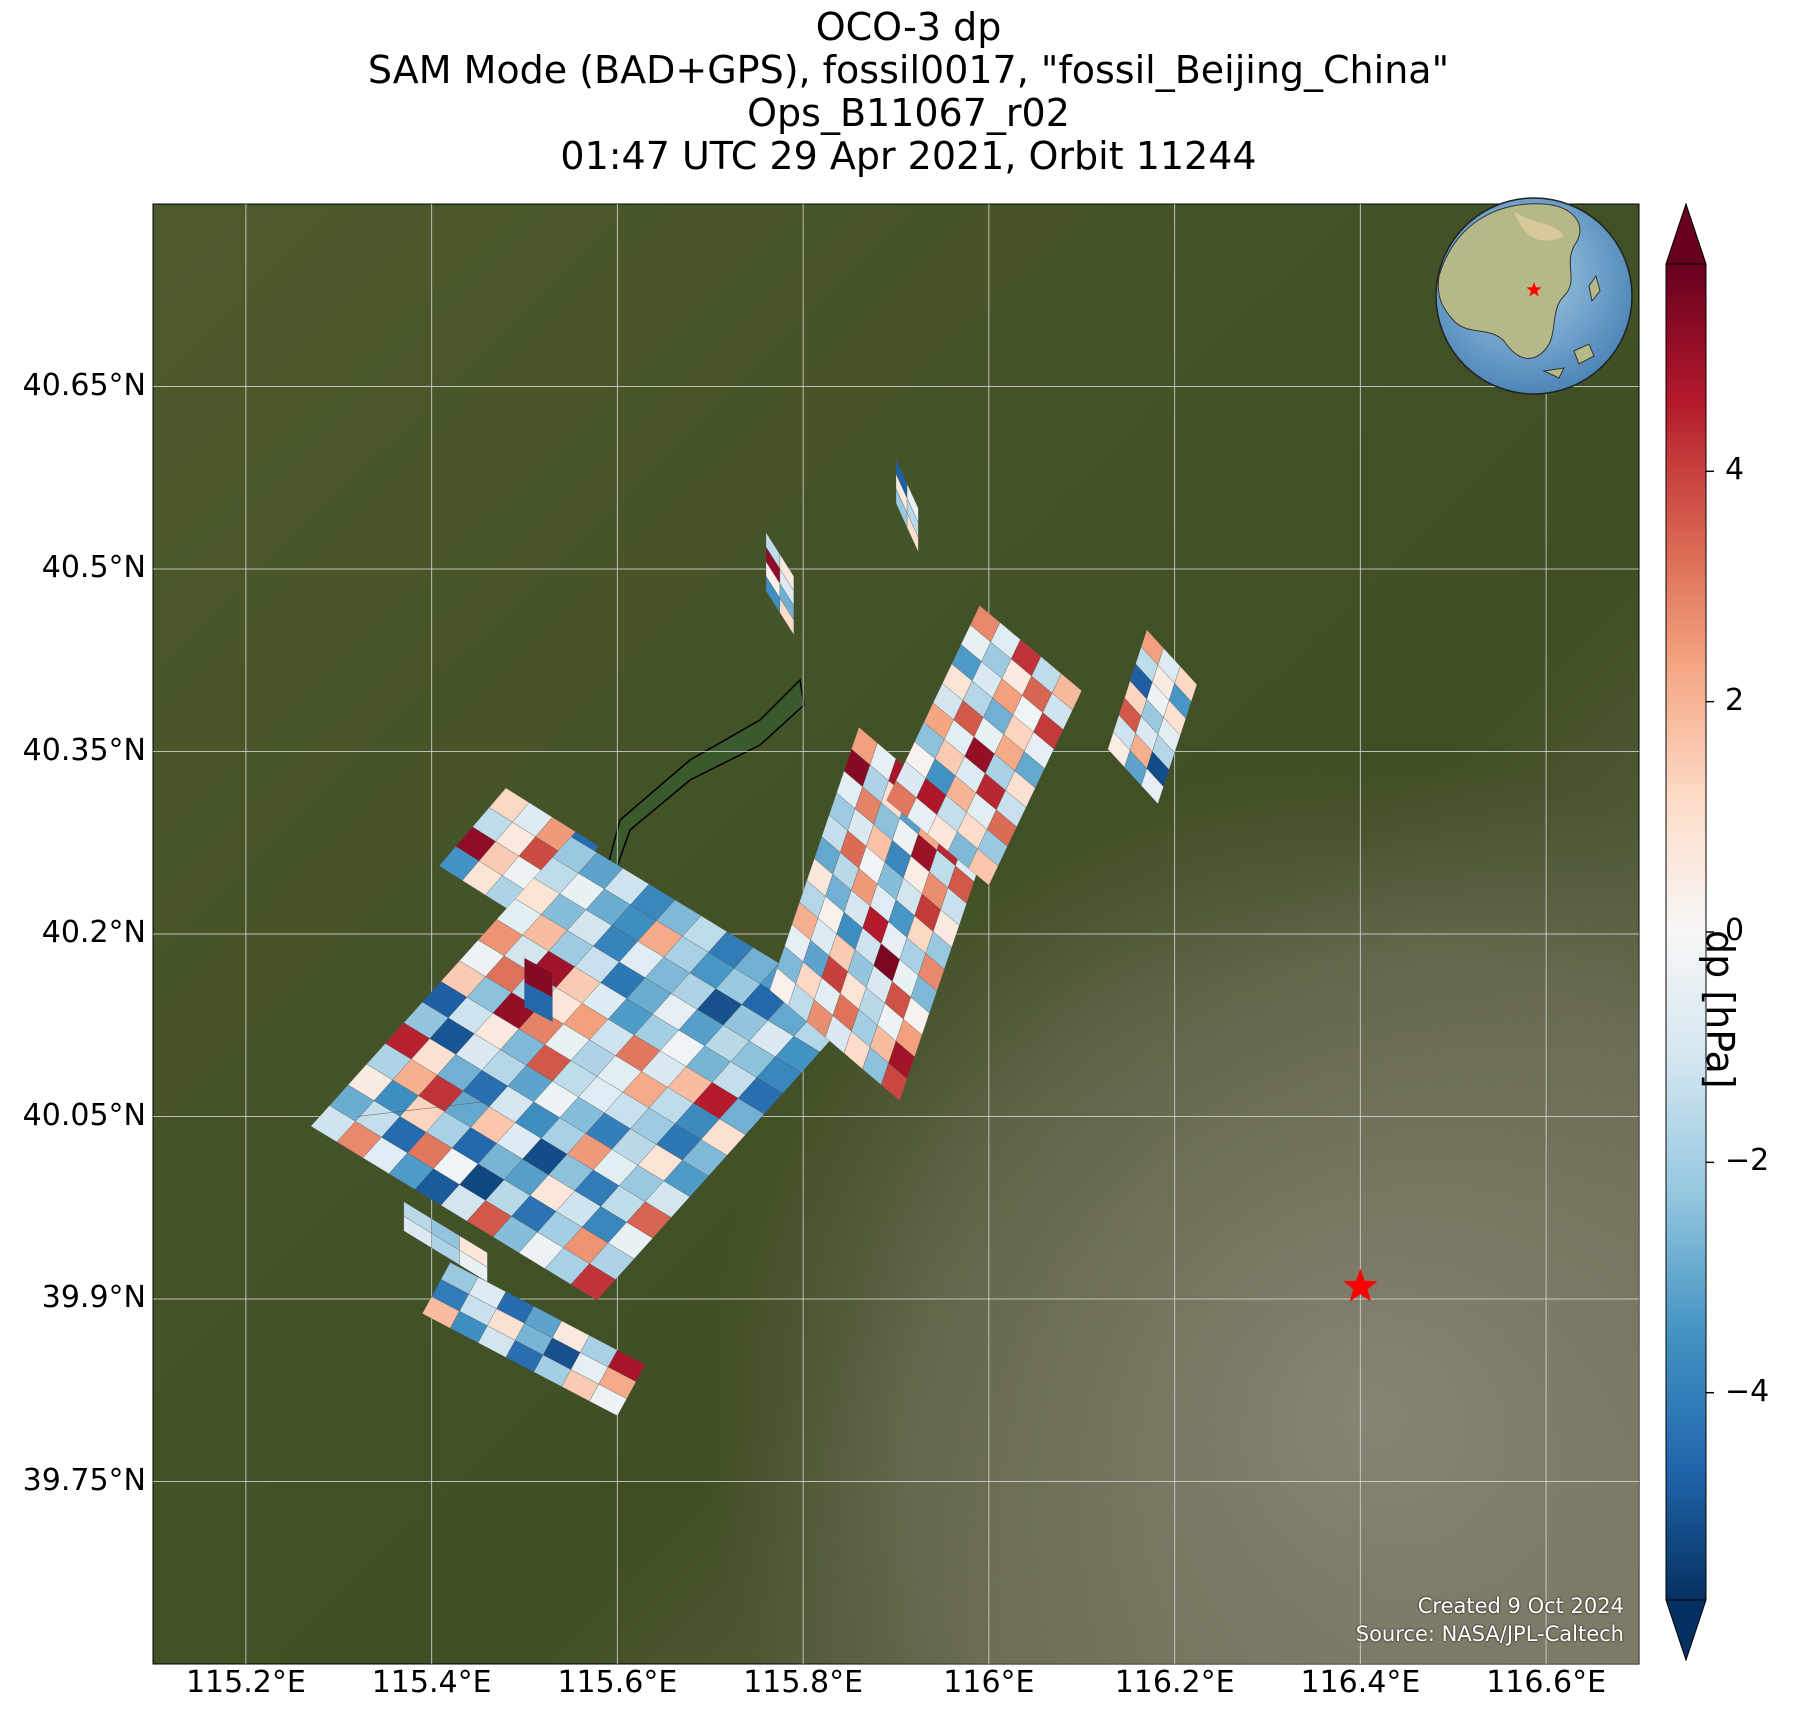 This screenshot has width=1817, height=1712. What do you see at coordinates (1747, 1161) in the screenshot?
I see `colorbar-tick-label: −2` at bounding box center [1747, 1161].